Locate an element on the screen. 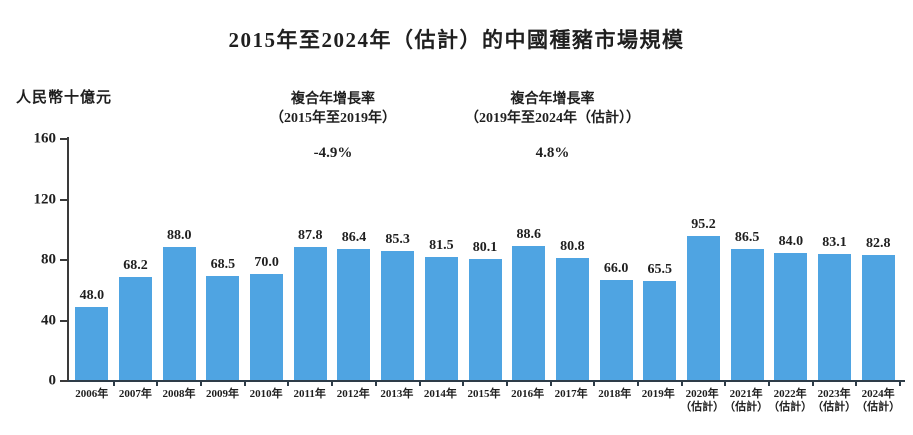 The image size is (913, 435). x-axis-label: 2011年 is located at coordinates (309, 394).